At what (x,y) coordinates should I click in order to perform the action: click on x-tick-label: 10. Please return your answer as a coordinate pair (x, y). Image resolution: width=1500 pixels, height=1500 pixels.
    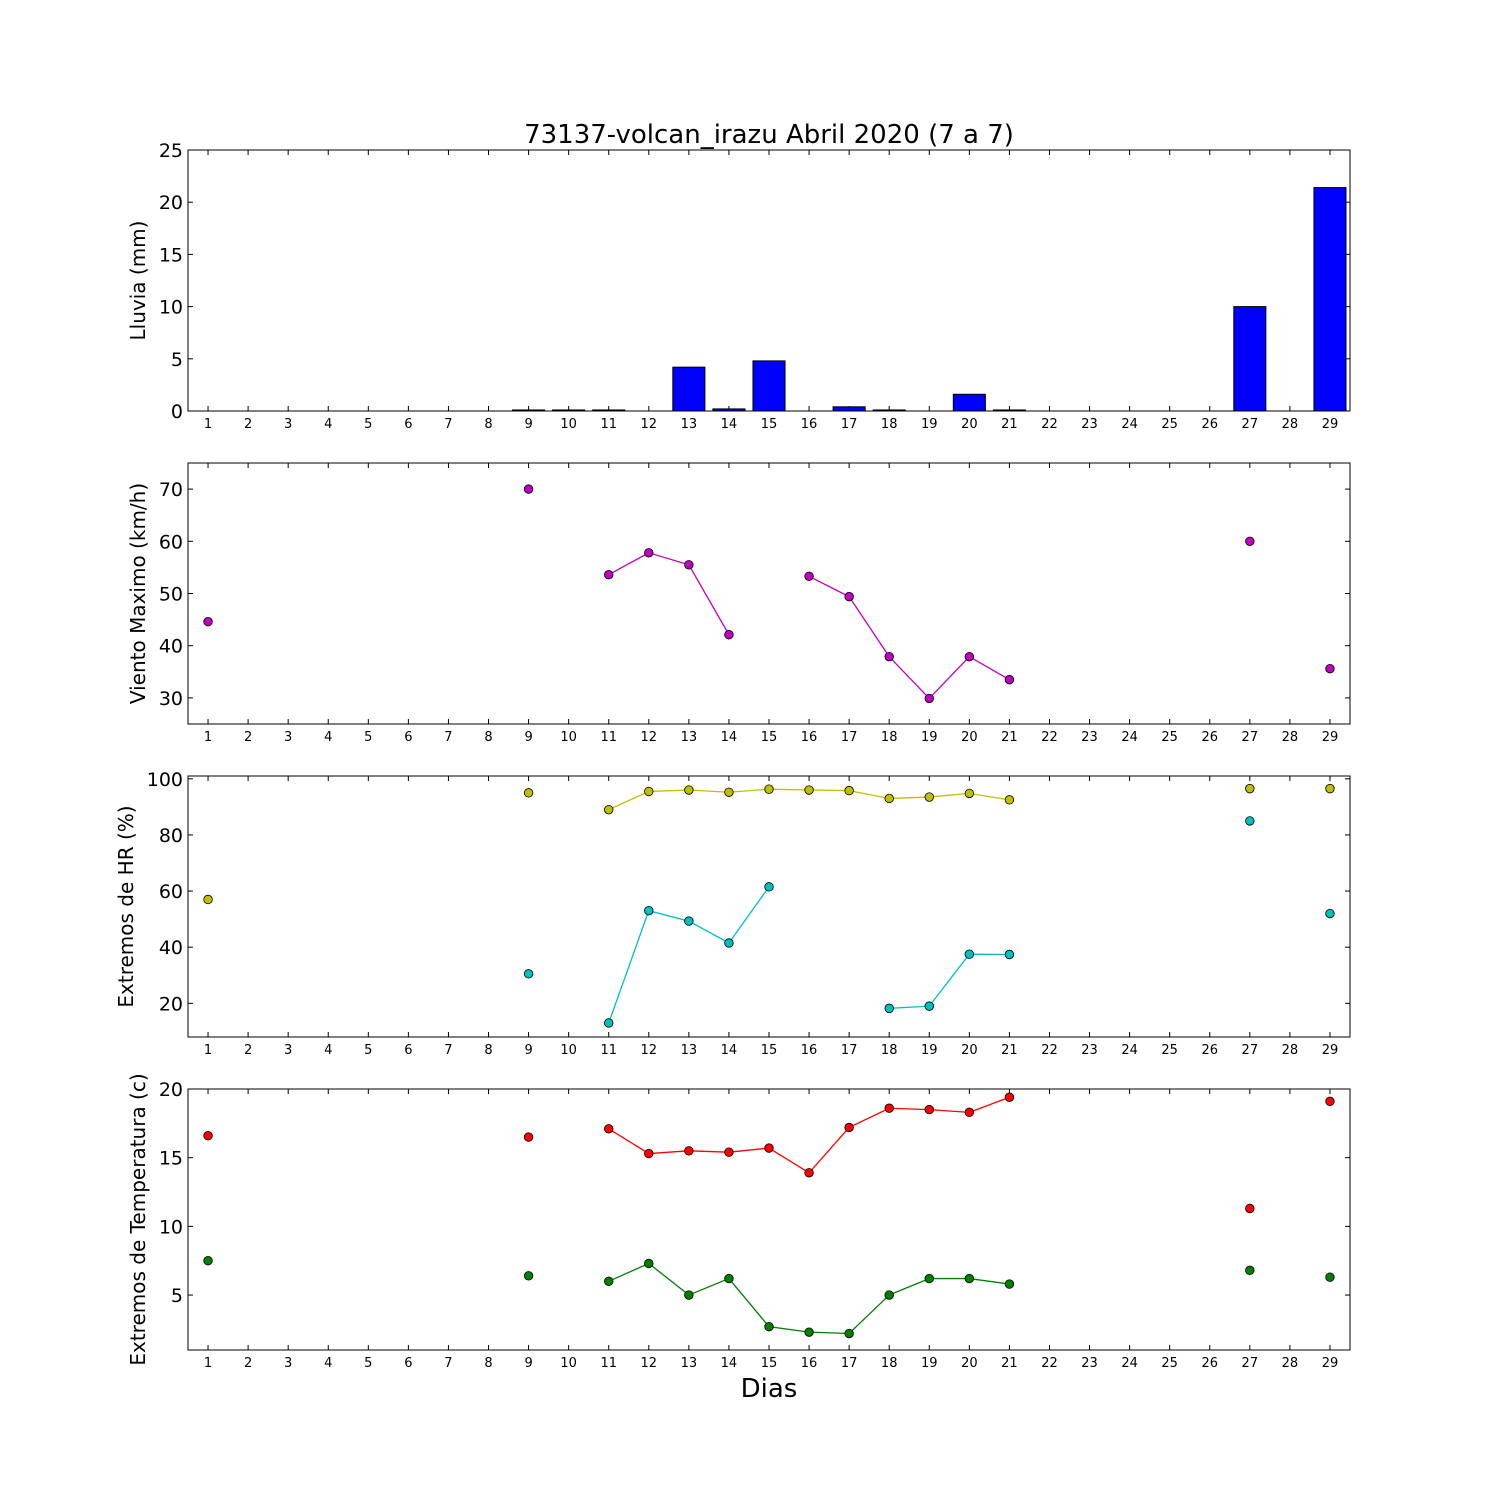
    Looking at the image, I should click on (568, 1363).